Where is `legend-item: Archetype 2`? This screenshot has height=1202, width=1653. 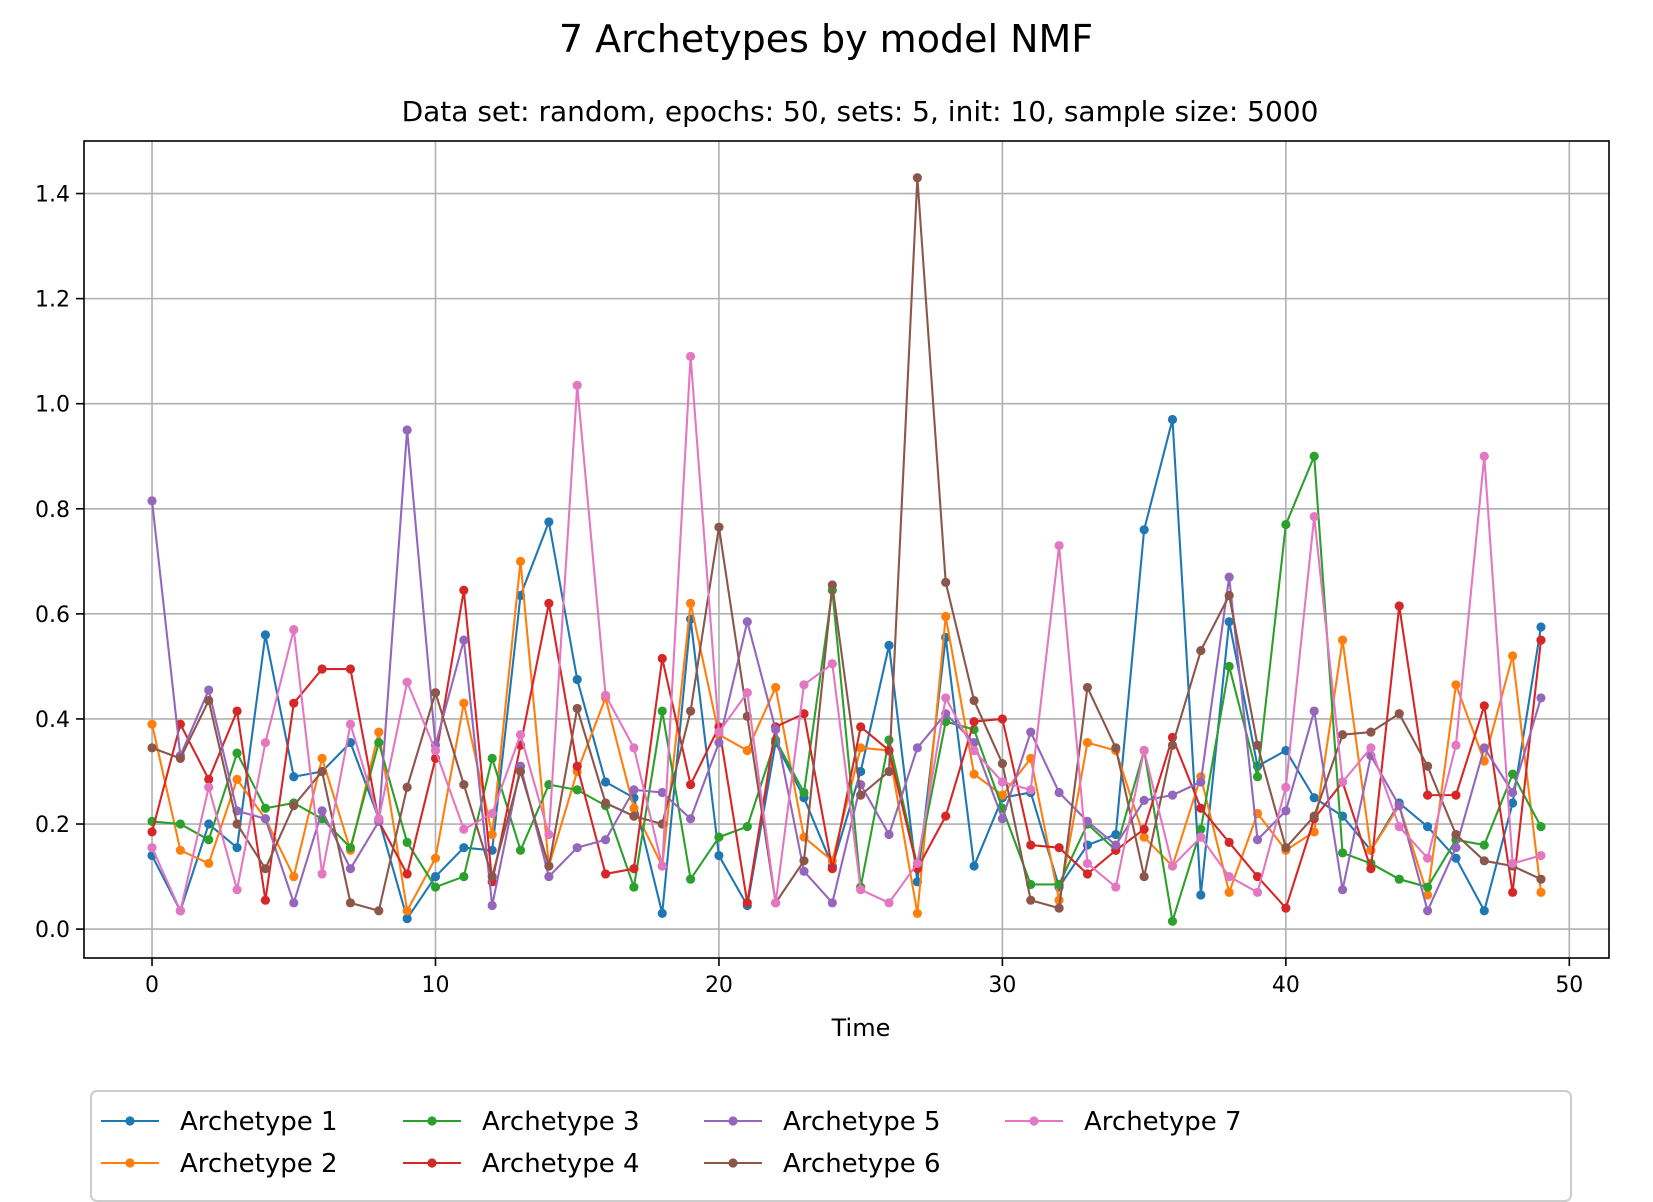
legend-item: Archetype 2 is located at coordinates (219, 1164).